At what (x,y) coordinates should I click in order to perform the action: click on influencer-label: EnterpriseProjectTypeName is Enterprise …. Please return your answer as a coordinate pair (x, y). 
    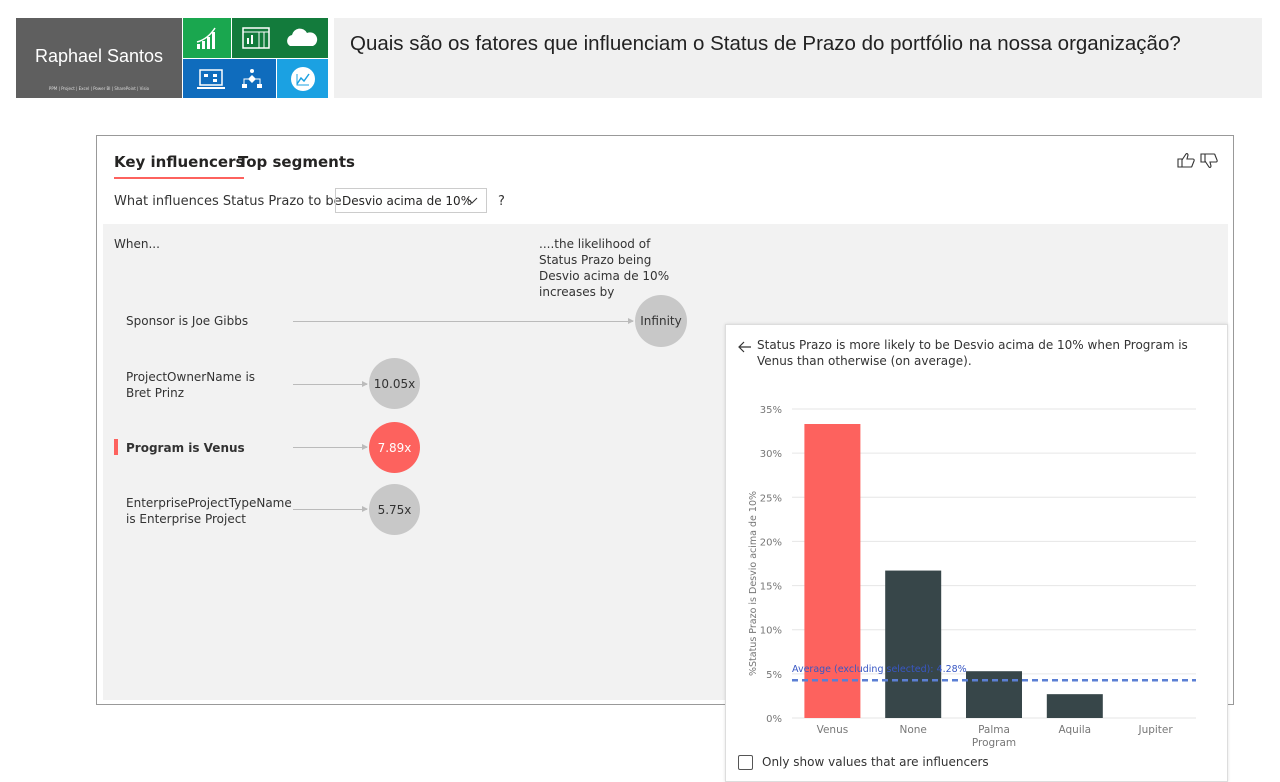
    Looking at the image, I should click on (209, 511).